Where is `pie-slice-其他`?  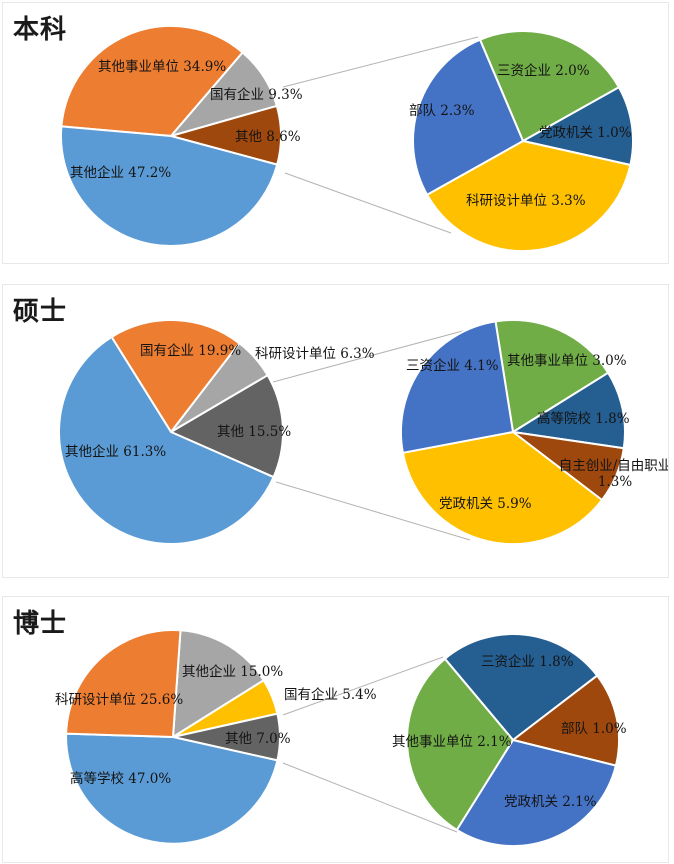 pie-slice-其他 is located at coordinates (227, 426).